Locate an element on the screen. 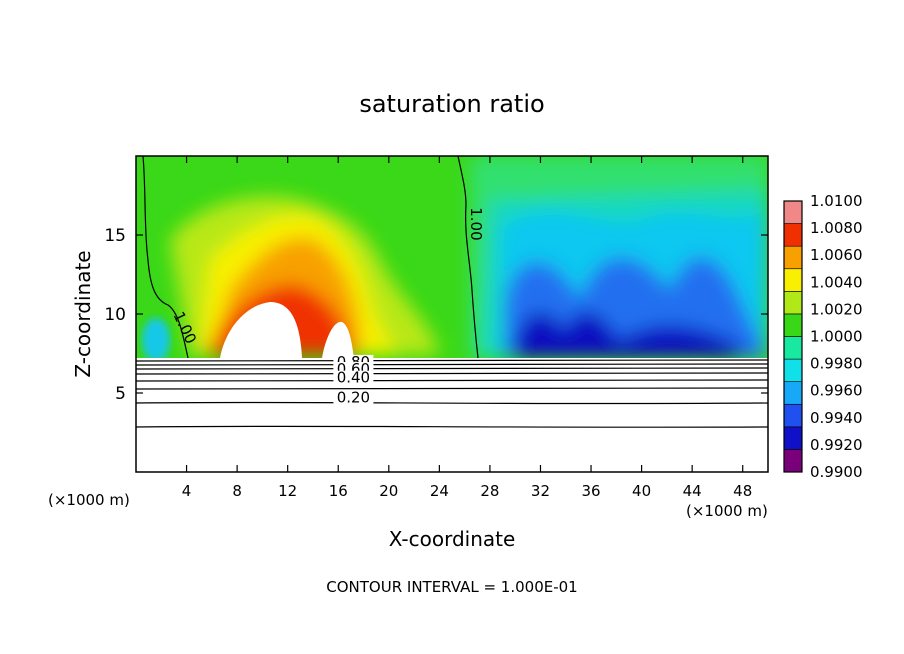  colorbar-label: 0.9980 is located at coordinates (836, 364).